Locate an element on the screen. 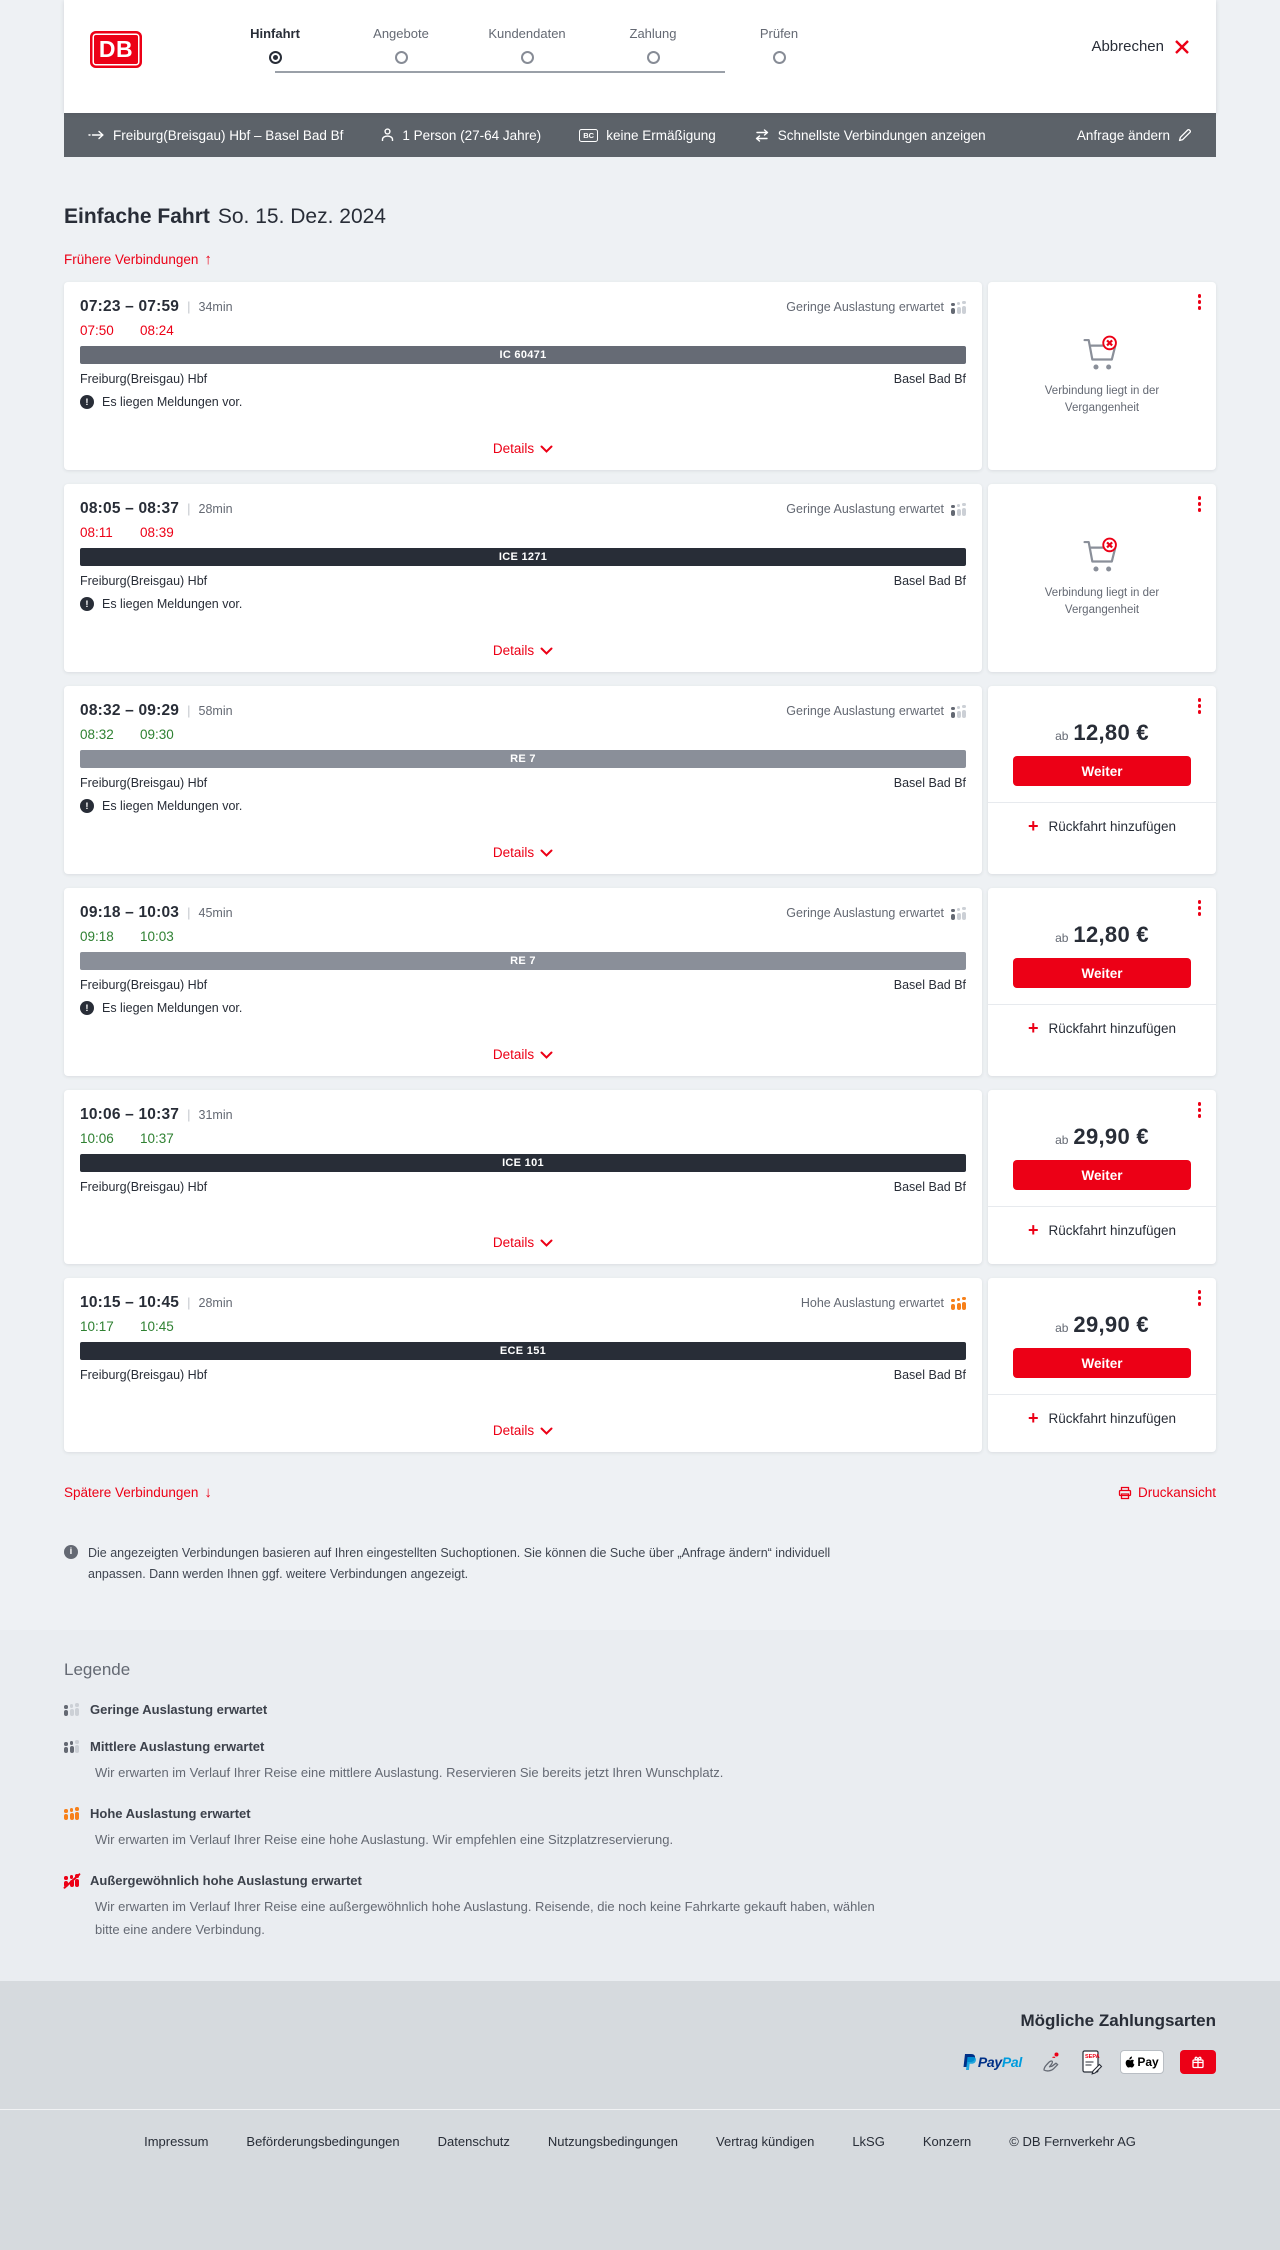  price-line: ab 29,90 € is located at coordinates (1102, 1137).